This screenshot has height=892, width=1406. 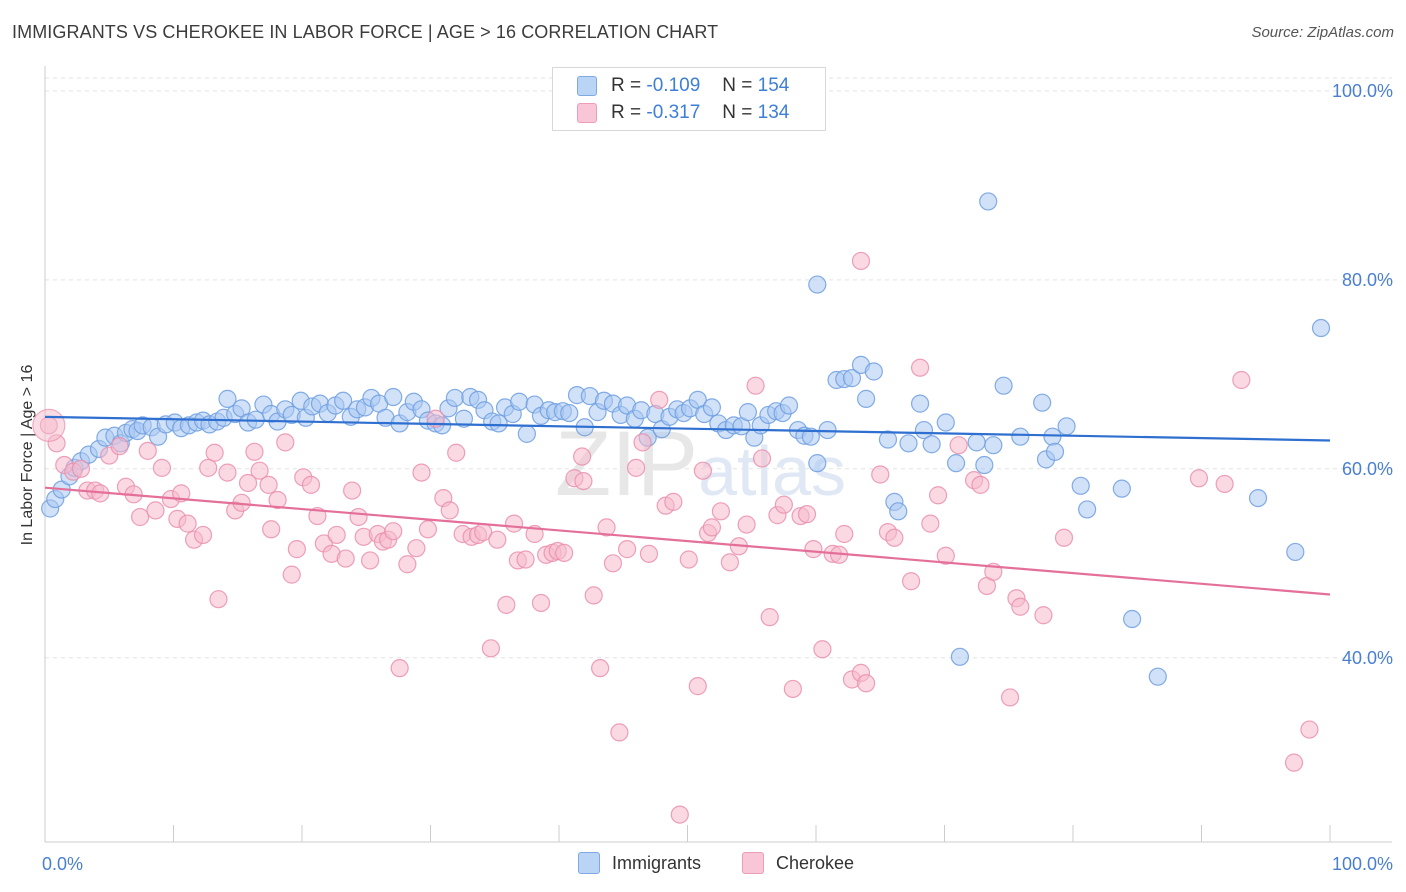 I want to click on legend-row-immigrants: R = -0.109 N = 154, so click(x=683, y=86).